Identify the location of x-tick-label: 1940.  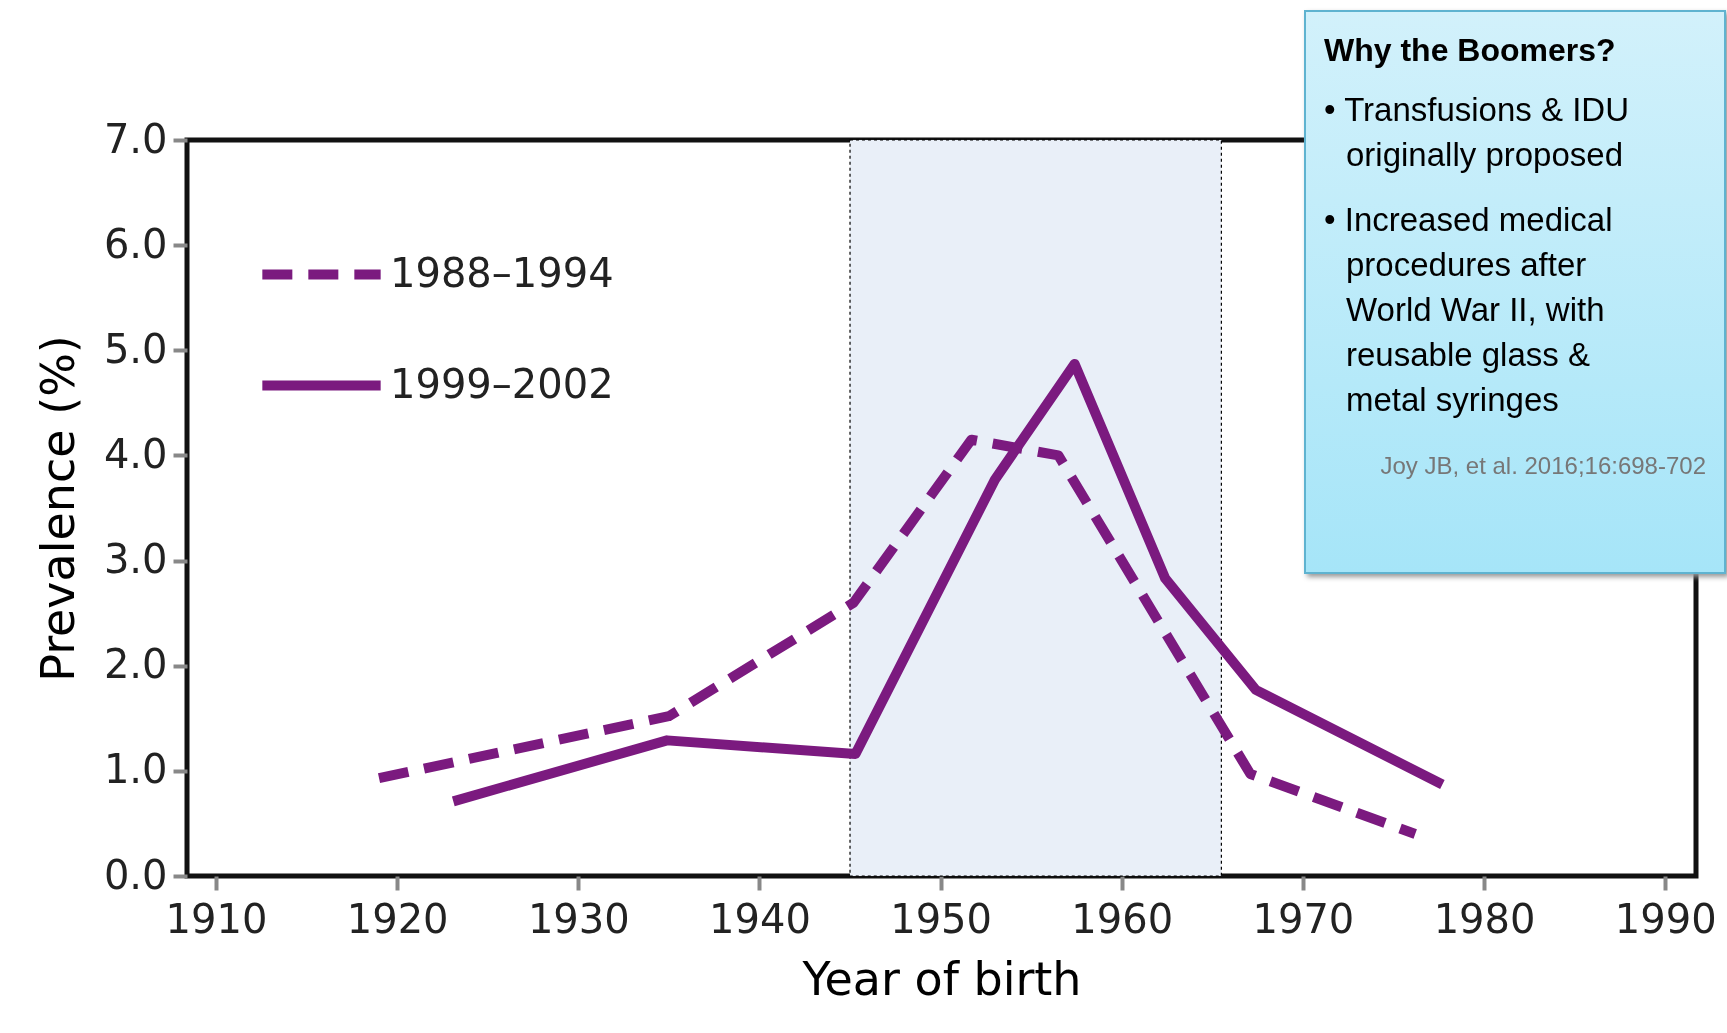
(760, 918).